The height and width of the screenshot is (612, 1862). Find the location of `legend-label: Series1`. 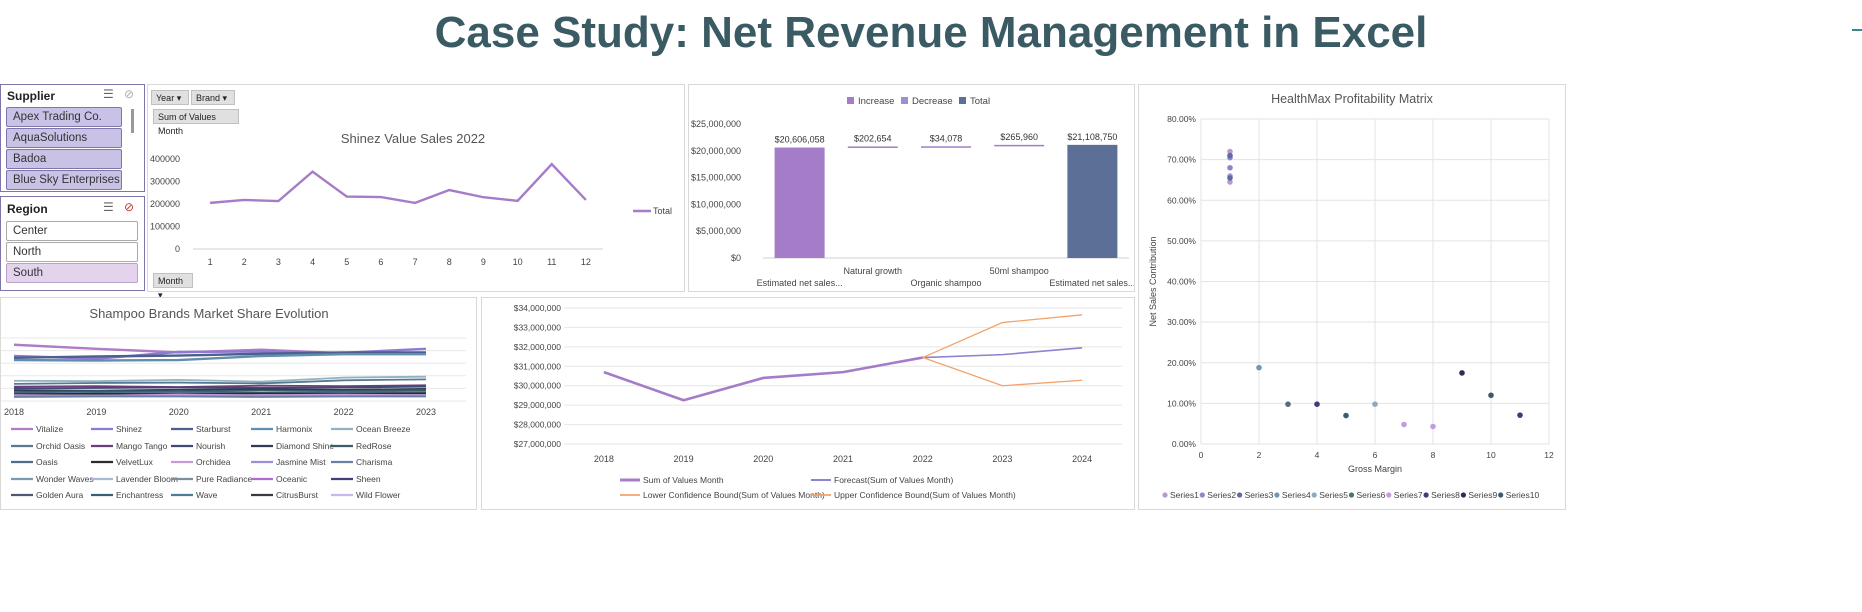

legend-label: Series1 is located at coordinates (1184, 495).